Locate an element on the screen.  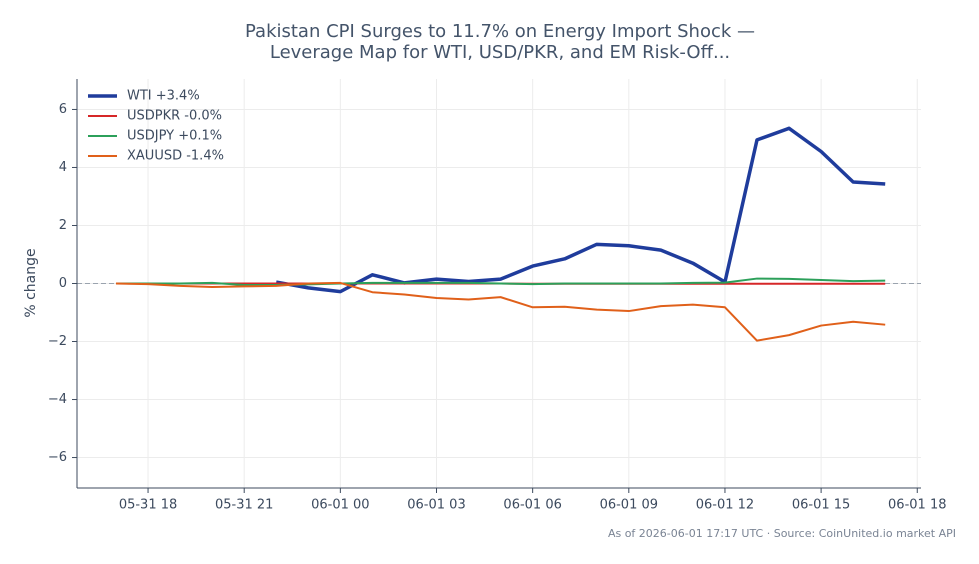
x-tick-label: 05-31 21 is located at coordinates (244, 505).